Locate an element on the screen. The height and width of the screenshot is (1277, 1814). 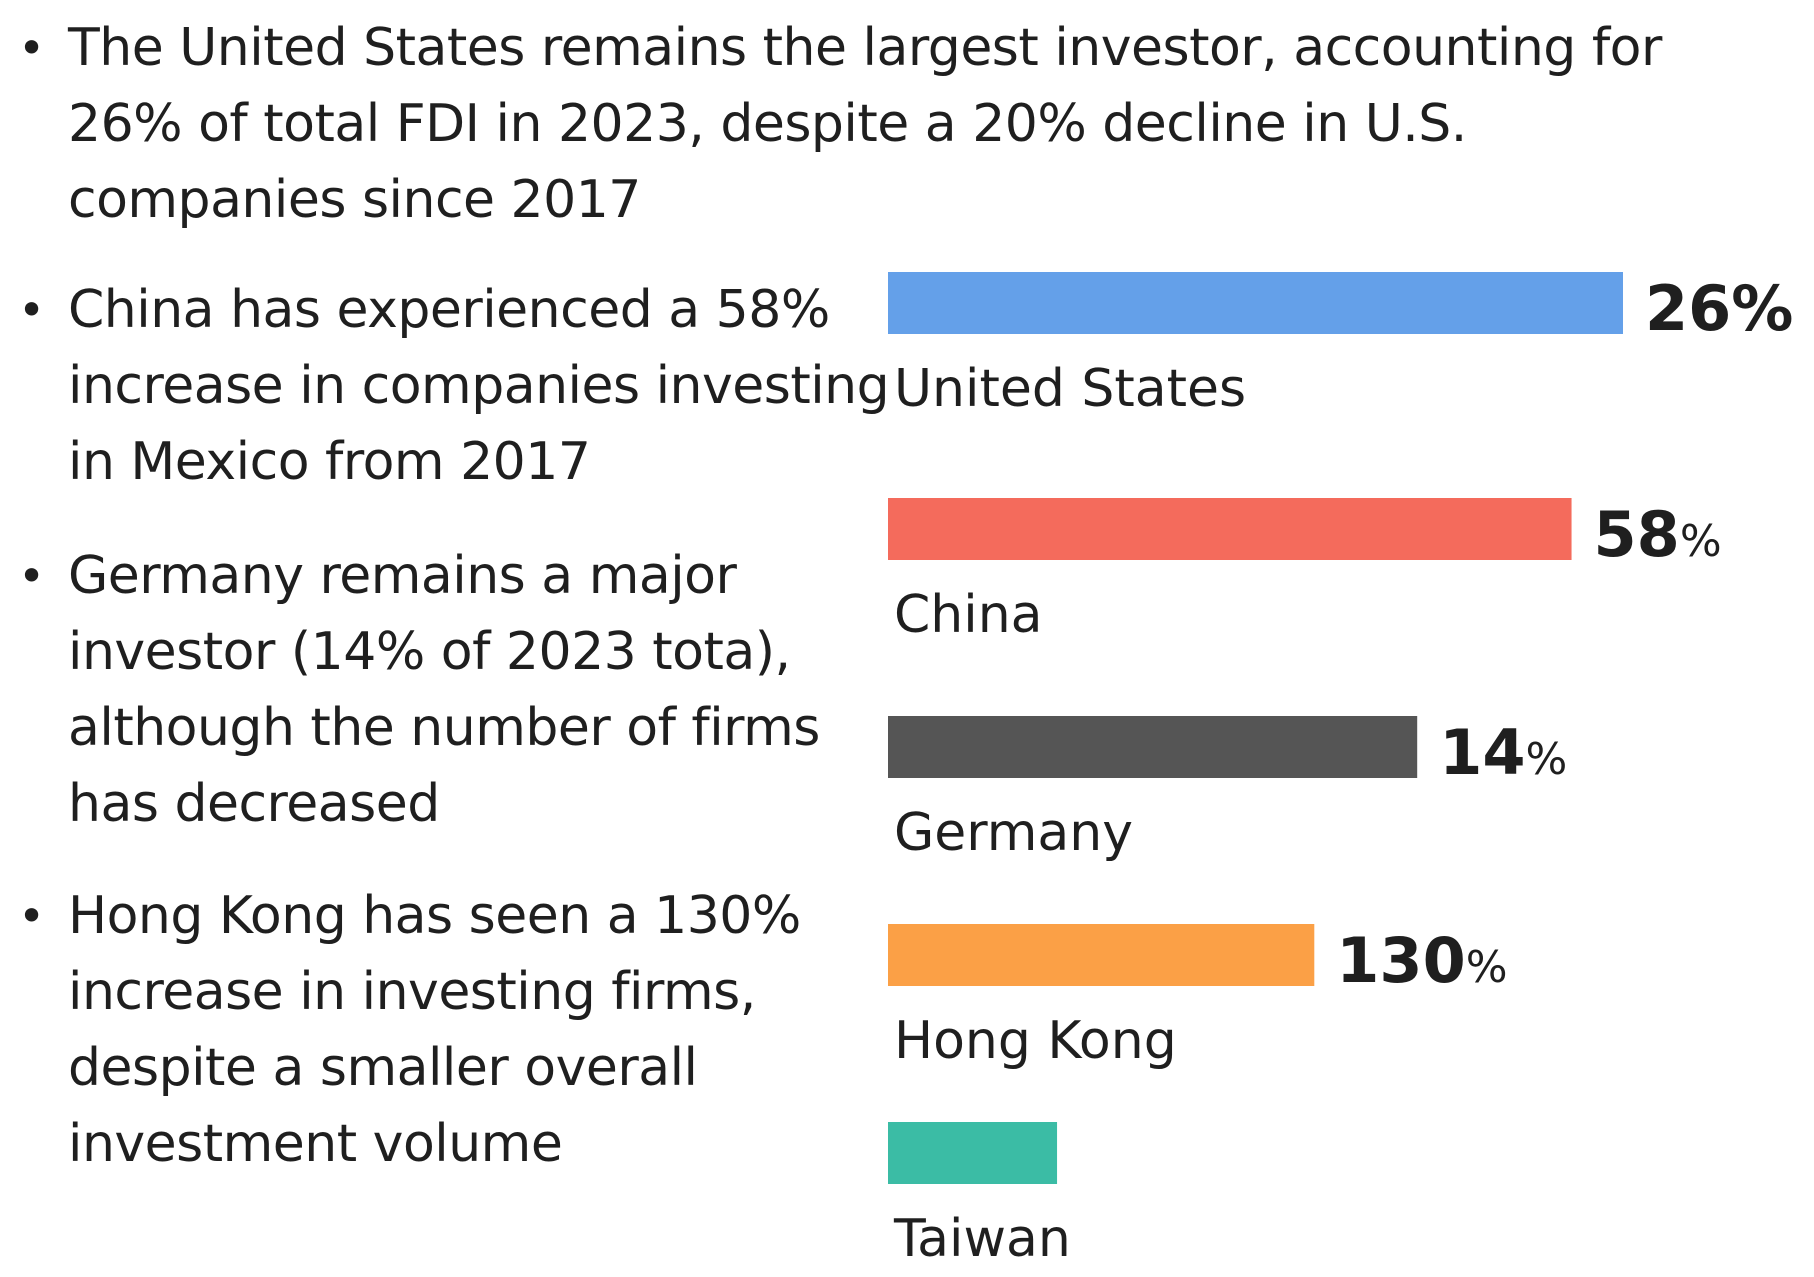
category-label-taiwan: Taiwan is located at coordinates (982, 1239).